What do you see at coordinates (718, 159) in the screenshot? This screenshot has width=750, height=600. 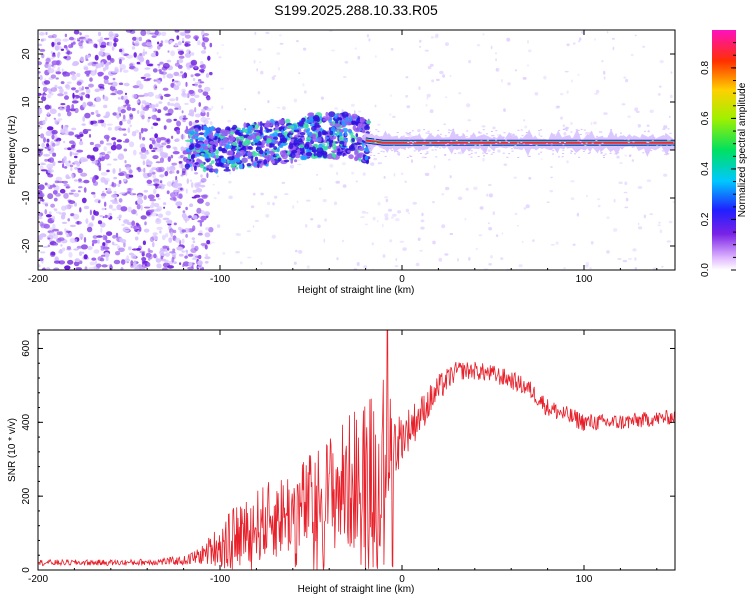 I see `colorbar-ticks: 0.00.20.40.60.8` at bounding box center [718, 159].